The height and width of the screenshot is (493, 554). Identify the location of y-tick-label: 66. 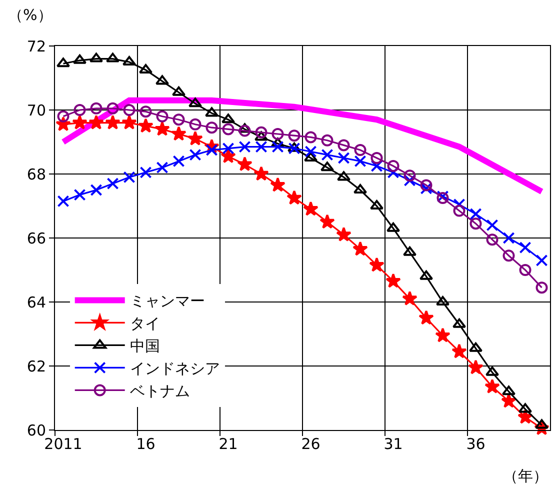
(36, 238).